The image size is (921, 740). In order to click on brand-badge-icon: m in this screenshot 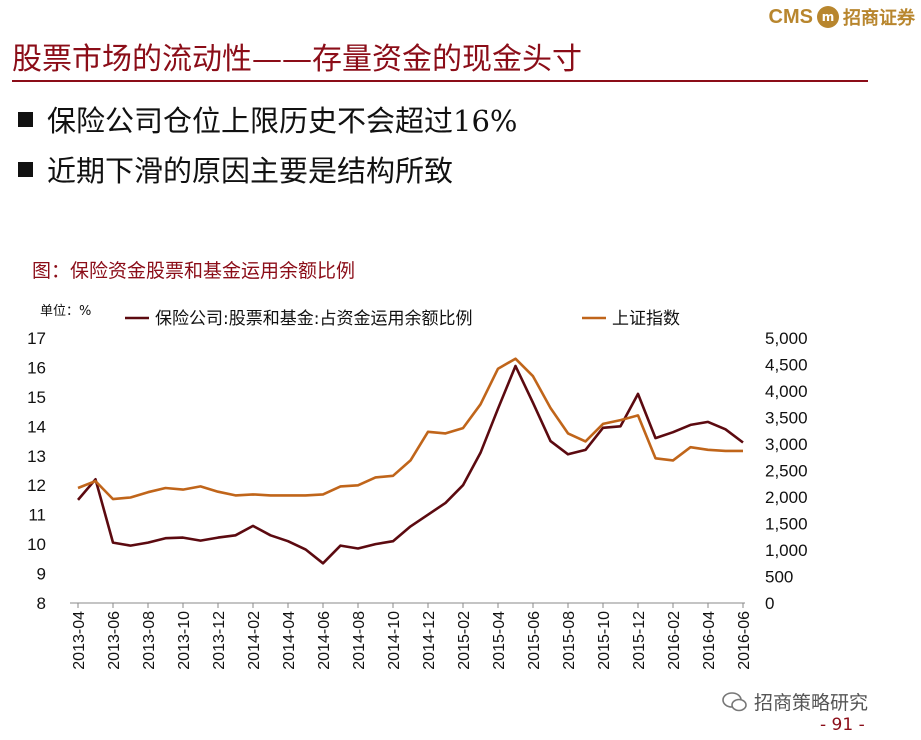, I will do `click(828, 17)`.